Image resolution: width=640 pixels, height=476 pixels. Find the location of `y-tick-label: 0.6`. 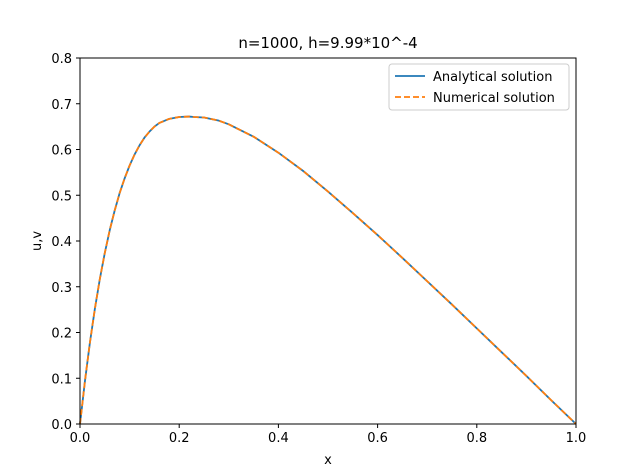

y-tick-label: 0.6 is located at coordinates (61, 151).